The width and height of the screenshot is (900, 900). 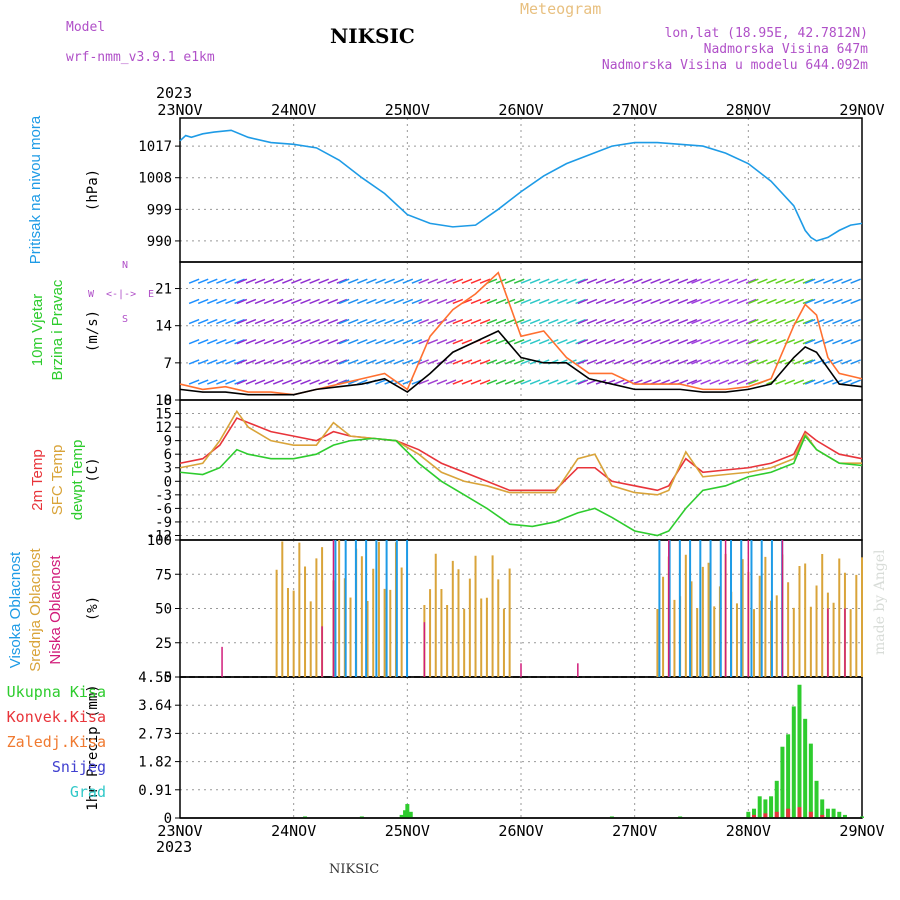 What do you see at coordinates (155, 763) in the screenshot?
I see `y-tick-label: 1.82` at bounding box center [155, 763].